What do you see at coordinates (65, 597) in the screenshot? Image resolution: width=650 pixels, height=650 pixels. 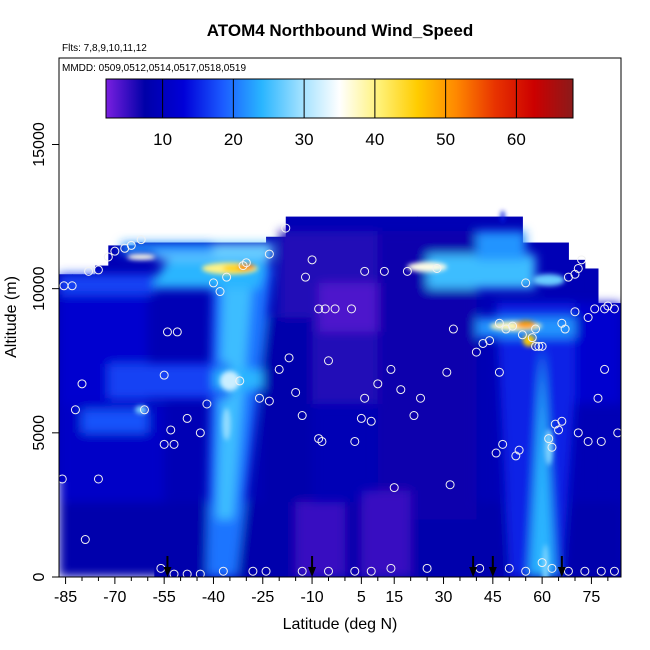 I see `x-tick-label: -85` at bounding box center [65, 597].